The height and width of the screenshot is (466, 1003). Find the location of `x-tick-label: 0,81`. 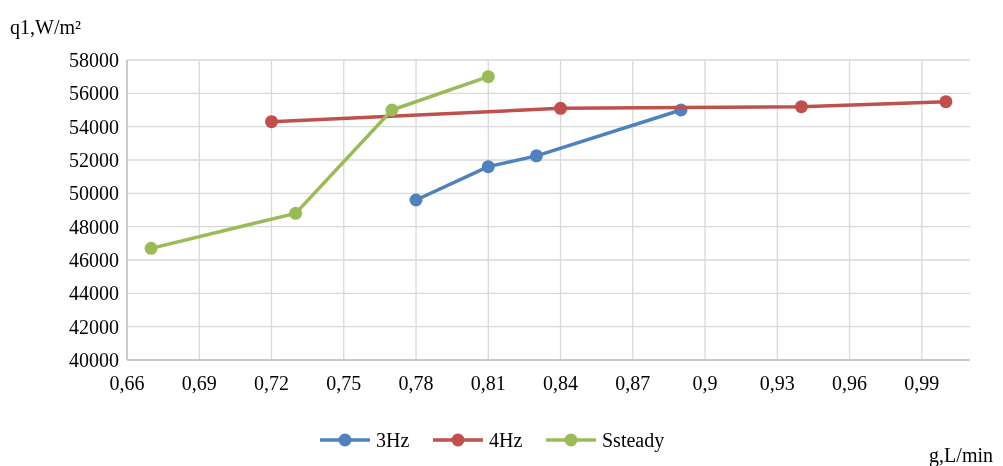

x-tick-label: 0,81 is located at coordinates (488, 383).